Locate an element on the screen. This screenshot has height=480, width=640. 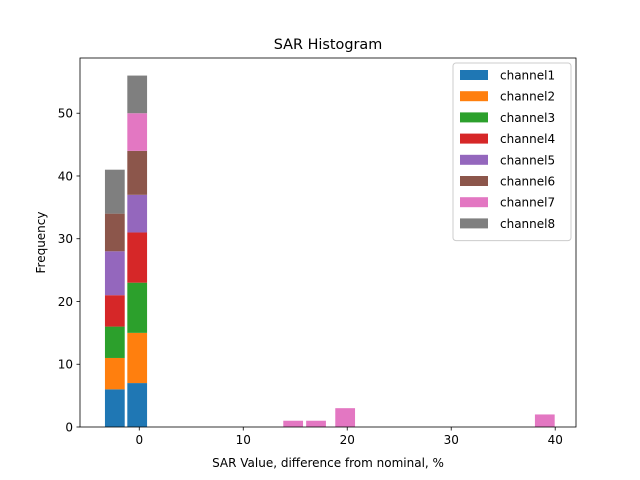
y-tick-label: 20 is located at coordinates (65, 302).